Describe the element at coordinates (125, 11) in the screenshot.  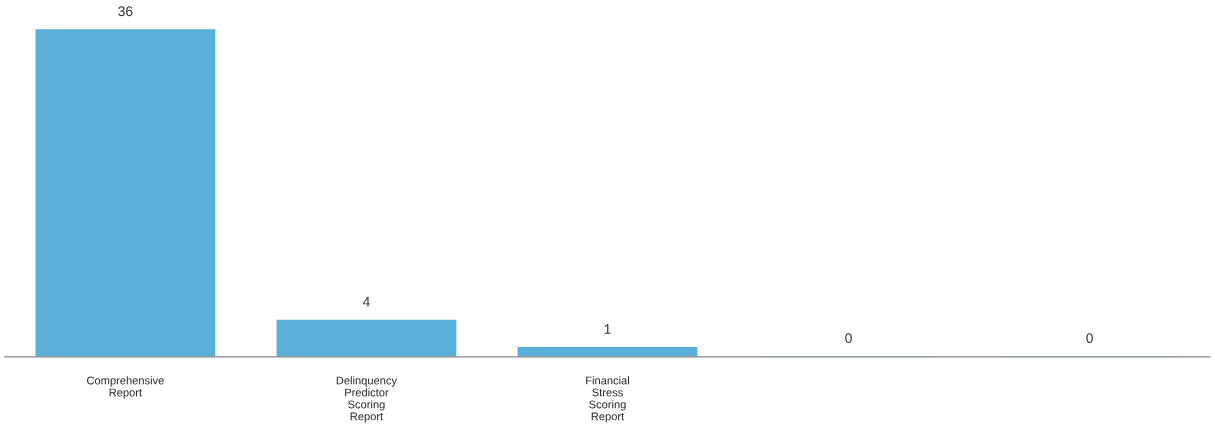
I see `data-label: 36` at that location.